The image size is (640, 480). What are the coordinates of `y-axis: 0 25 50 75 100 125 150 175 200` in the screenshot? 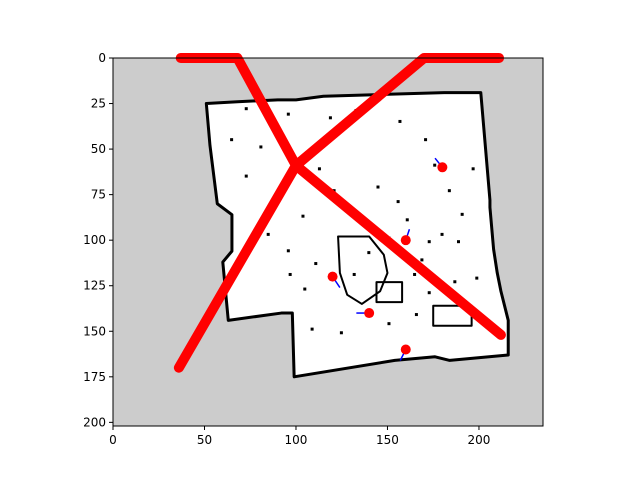 It's located at (98, 240).